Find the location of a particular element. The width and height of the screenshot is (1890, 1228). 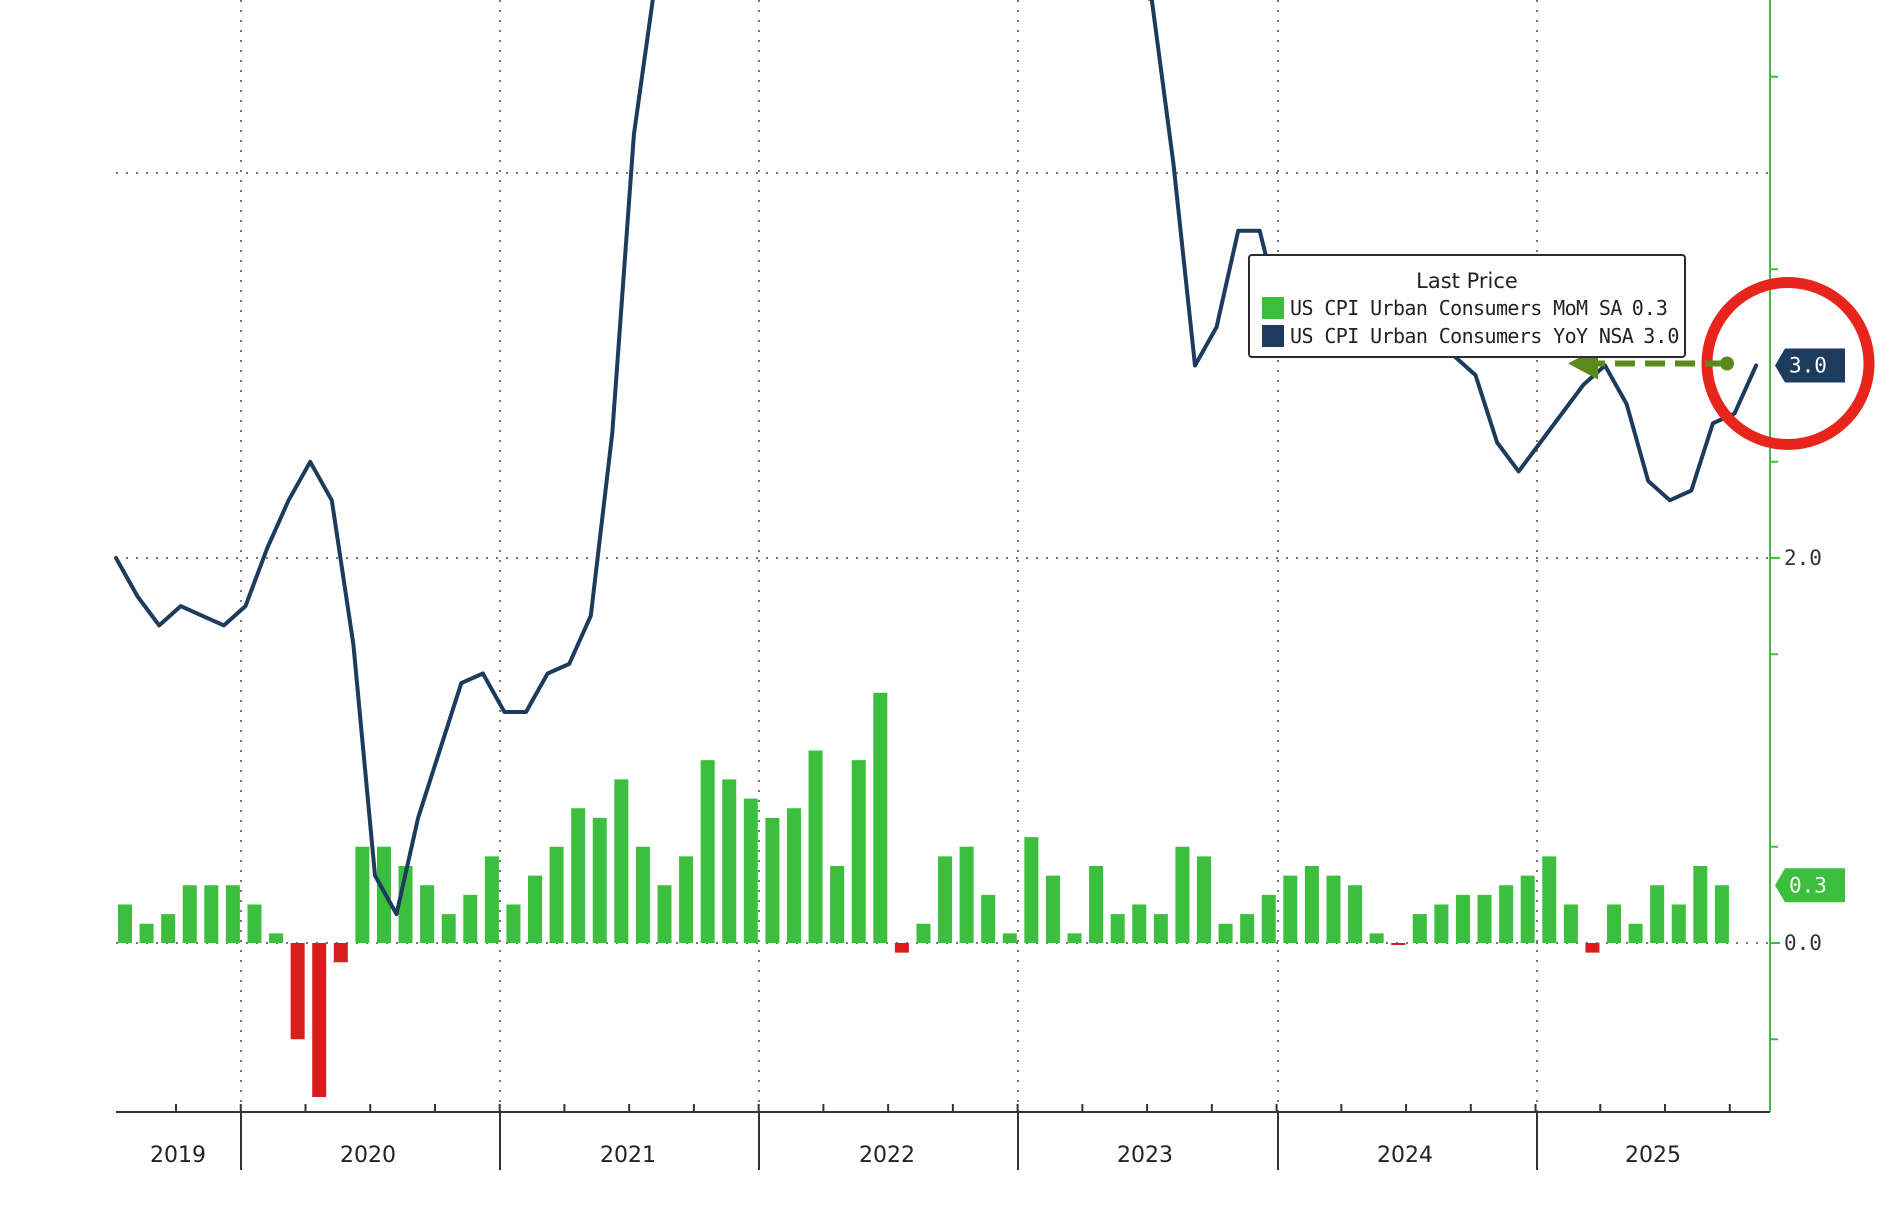

highlight-arrow-tail is located at coordinates (1727, 363).